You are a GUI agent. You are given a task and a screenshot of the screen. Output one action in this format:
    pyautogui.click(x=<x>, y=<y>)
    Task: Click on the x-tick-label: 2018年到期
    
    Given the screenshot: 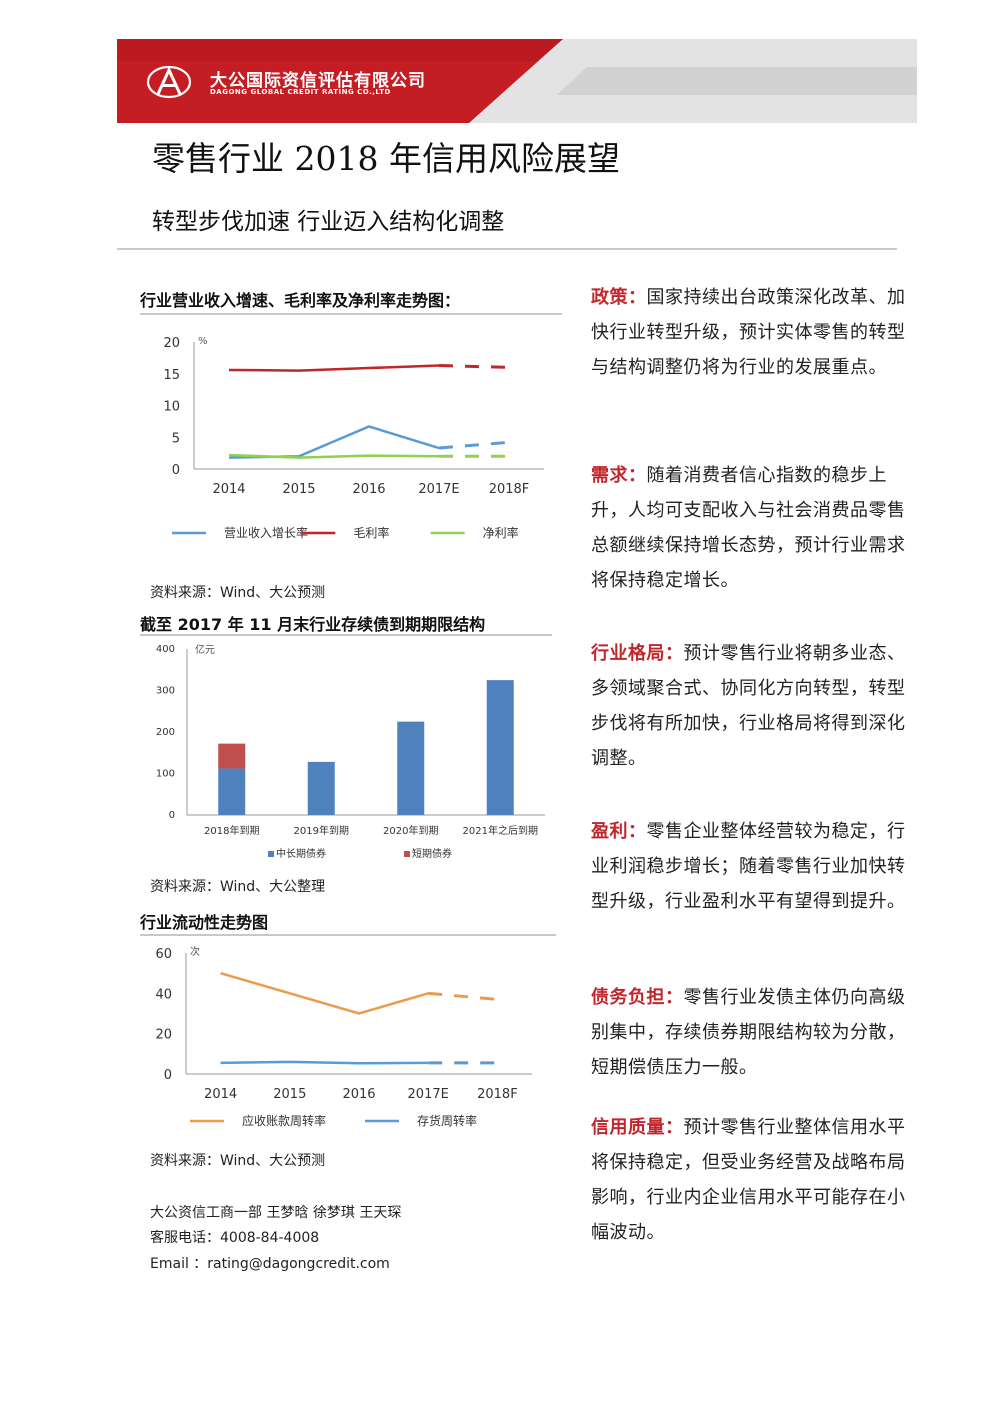 What is the action you would take?
    pyautogui.click(x=231, y=830)
    